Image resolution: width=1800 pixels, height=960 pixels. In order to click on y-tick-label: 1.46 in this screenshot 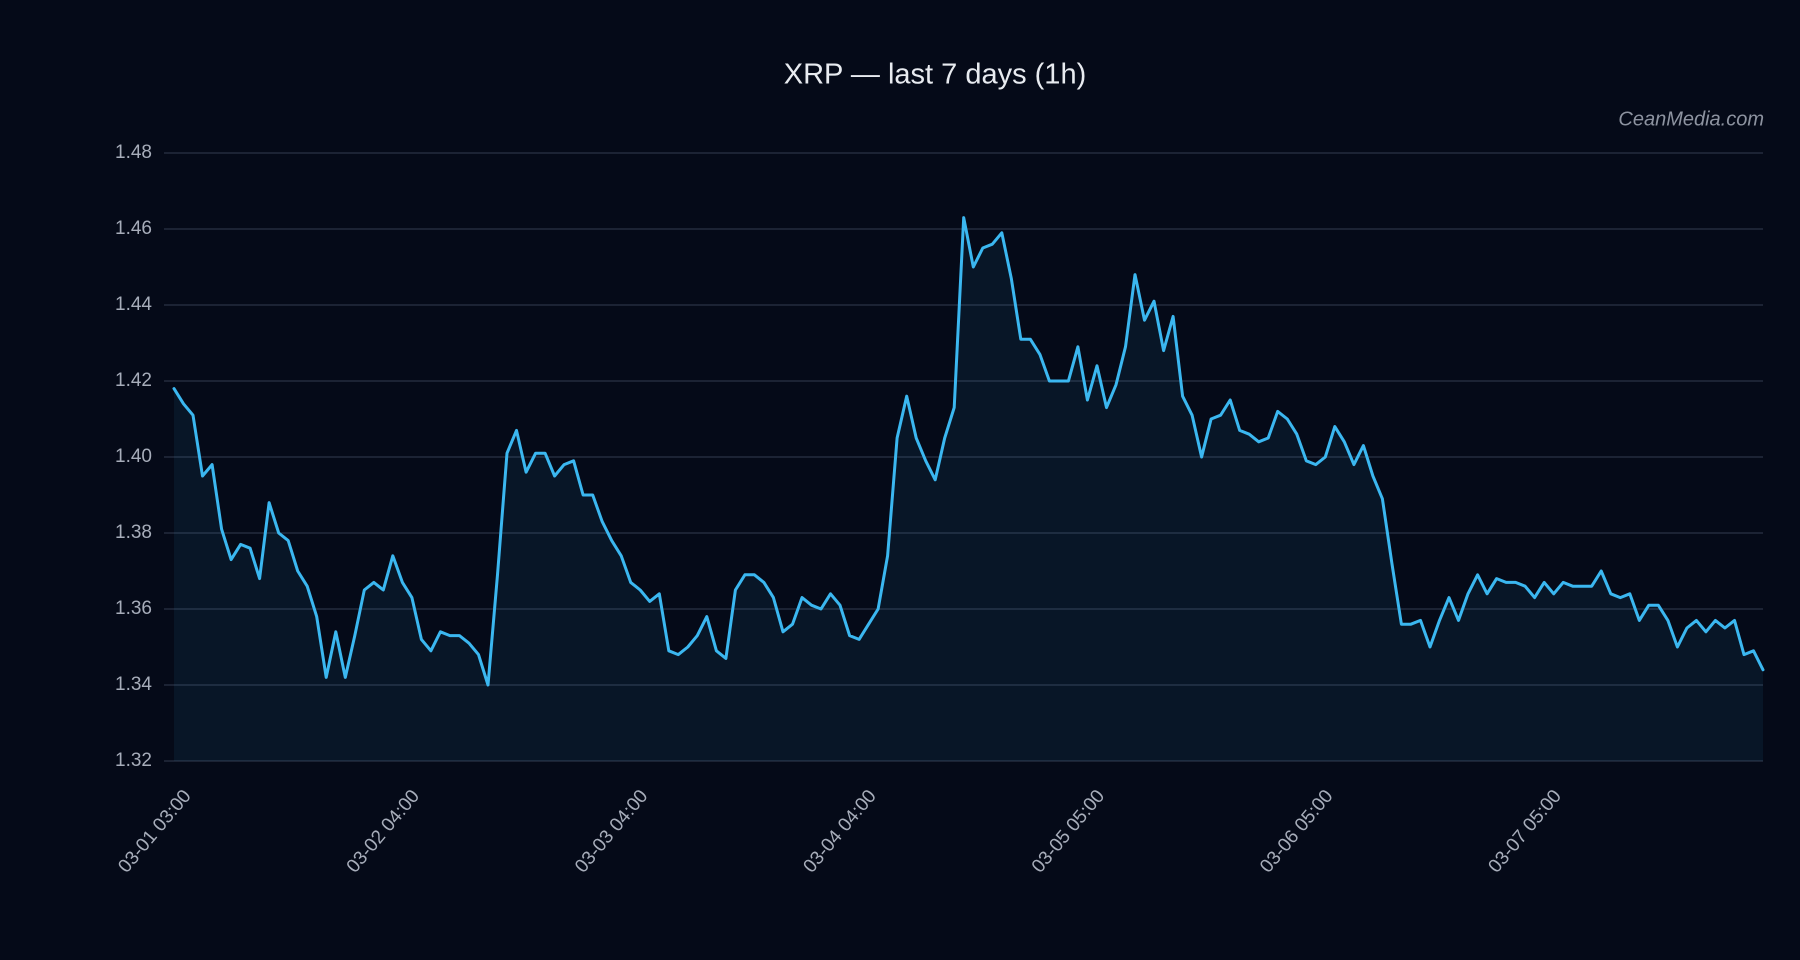, I will do `click(133, 228)`.